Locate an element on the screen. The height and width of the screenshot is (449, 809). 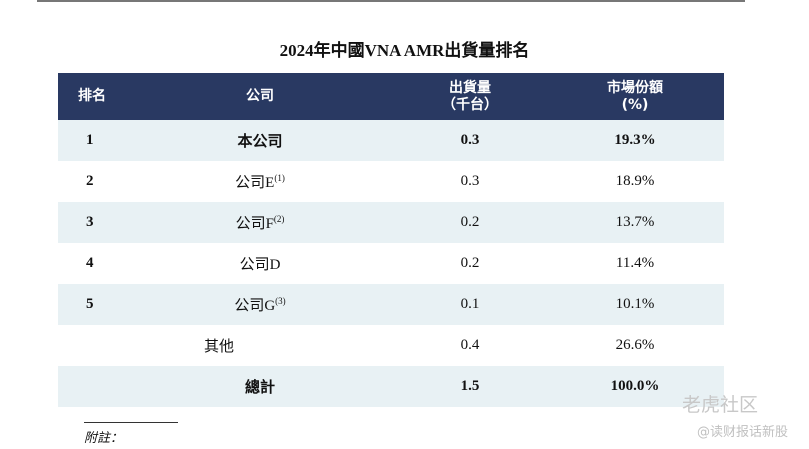
header-company: 公司 is located at coordinates (260, 96).